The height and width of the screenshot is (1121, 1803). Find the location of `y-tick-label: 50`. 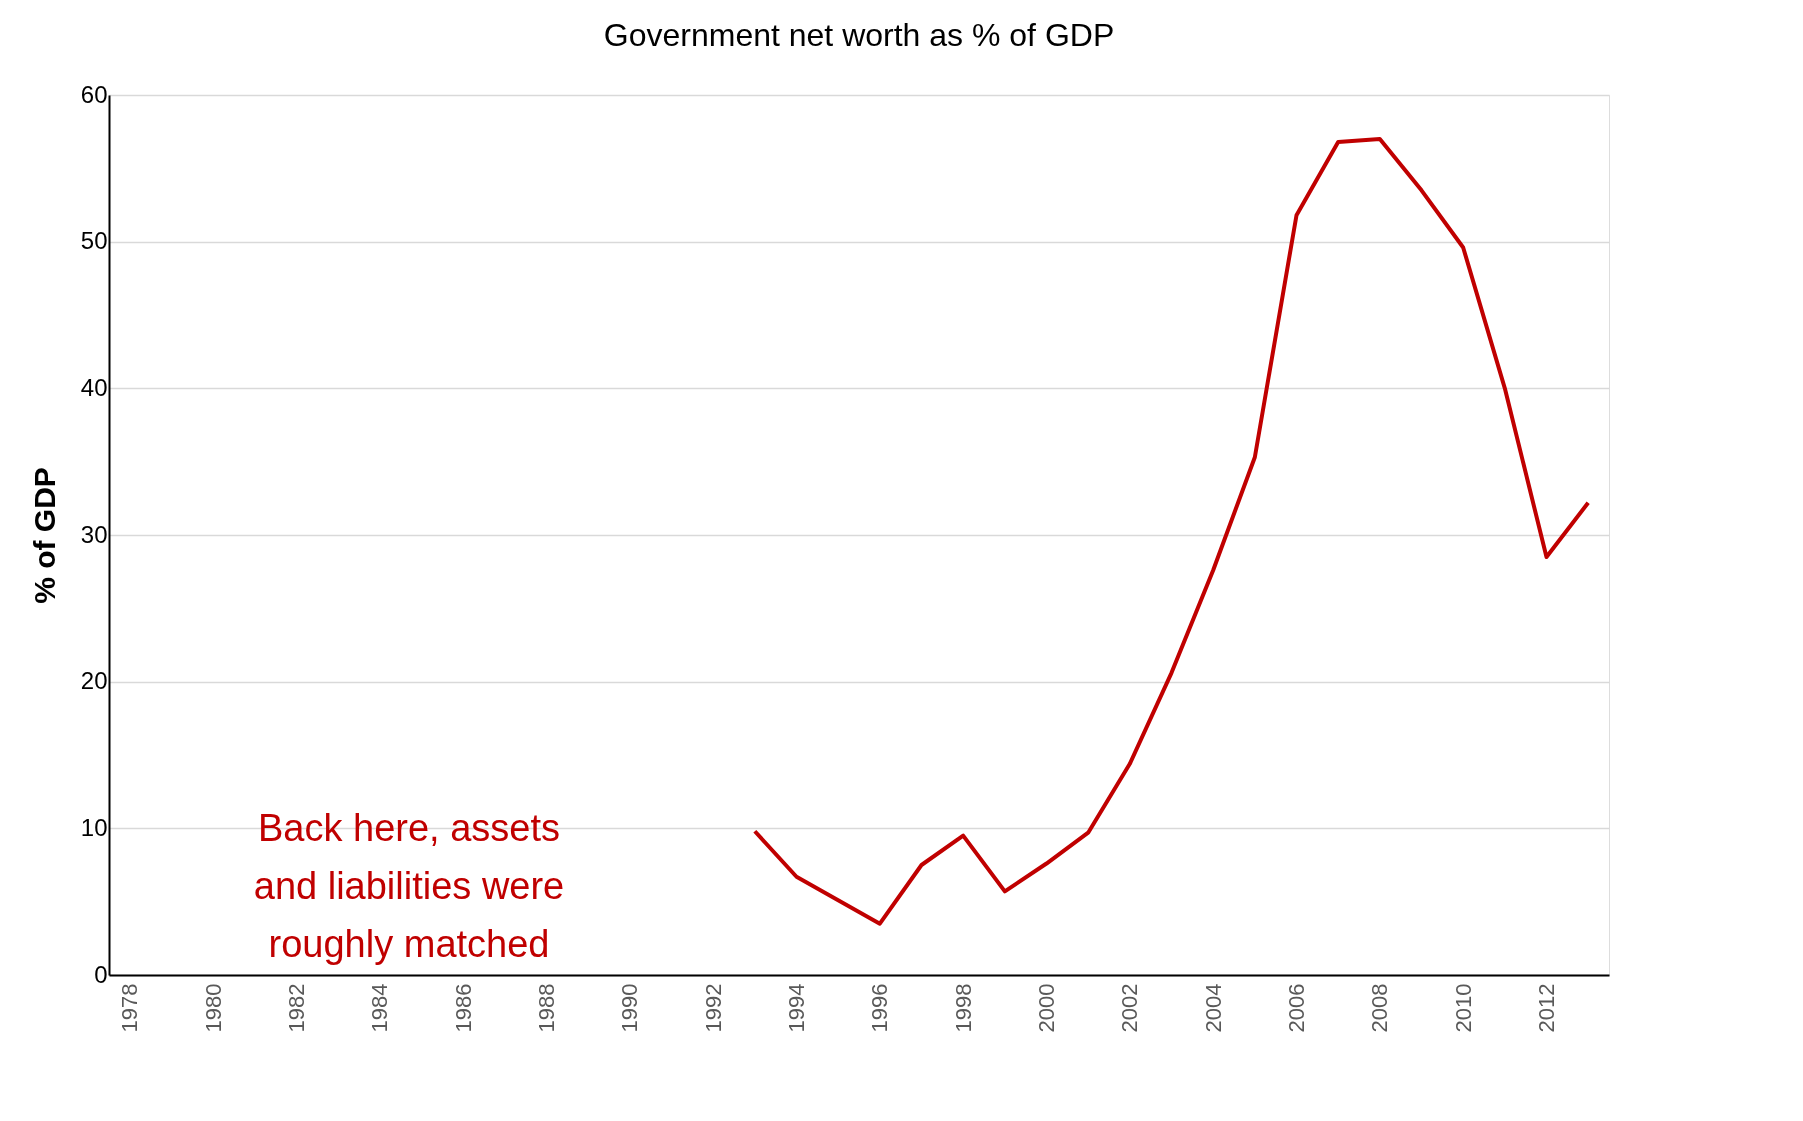

y-tick-label: 50 is located at coordinates (94, 241).